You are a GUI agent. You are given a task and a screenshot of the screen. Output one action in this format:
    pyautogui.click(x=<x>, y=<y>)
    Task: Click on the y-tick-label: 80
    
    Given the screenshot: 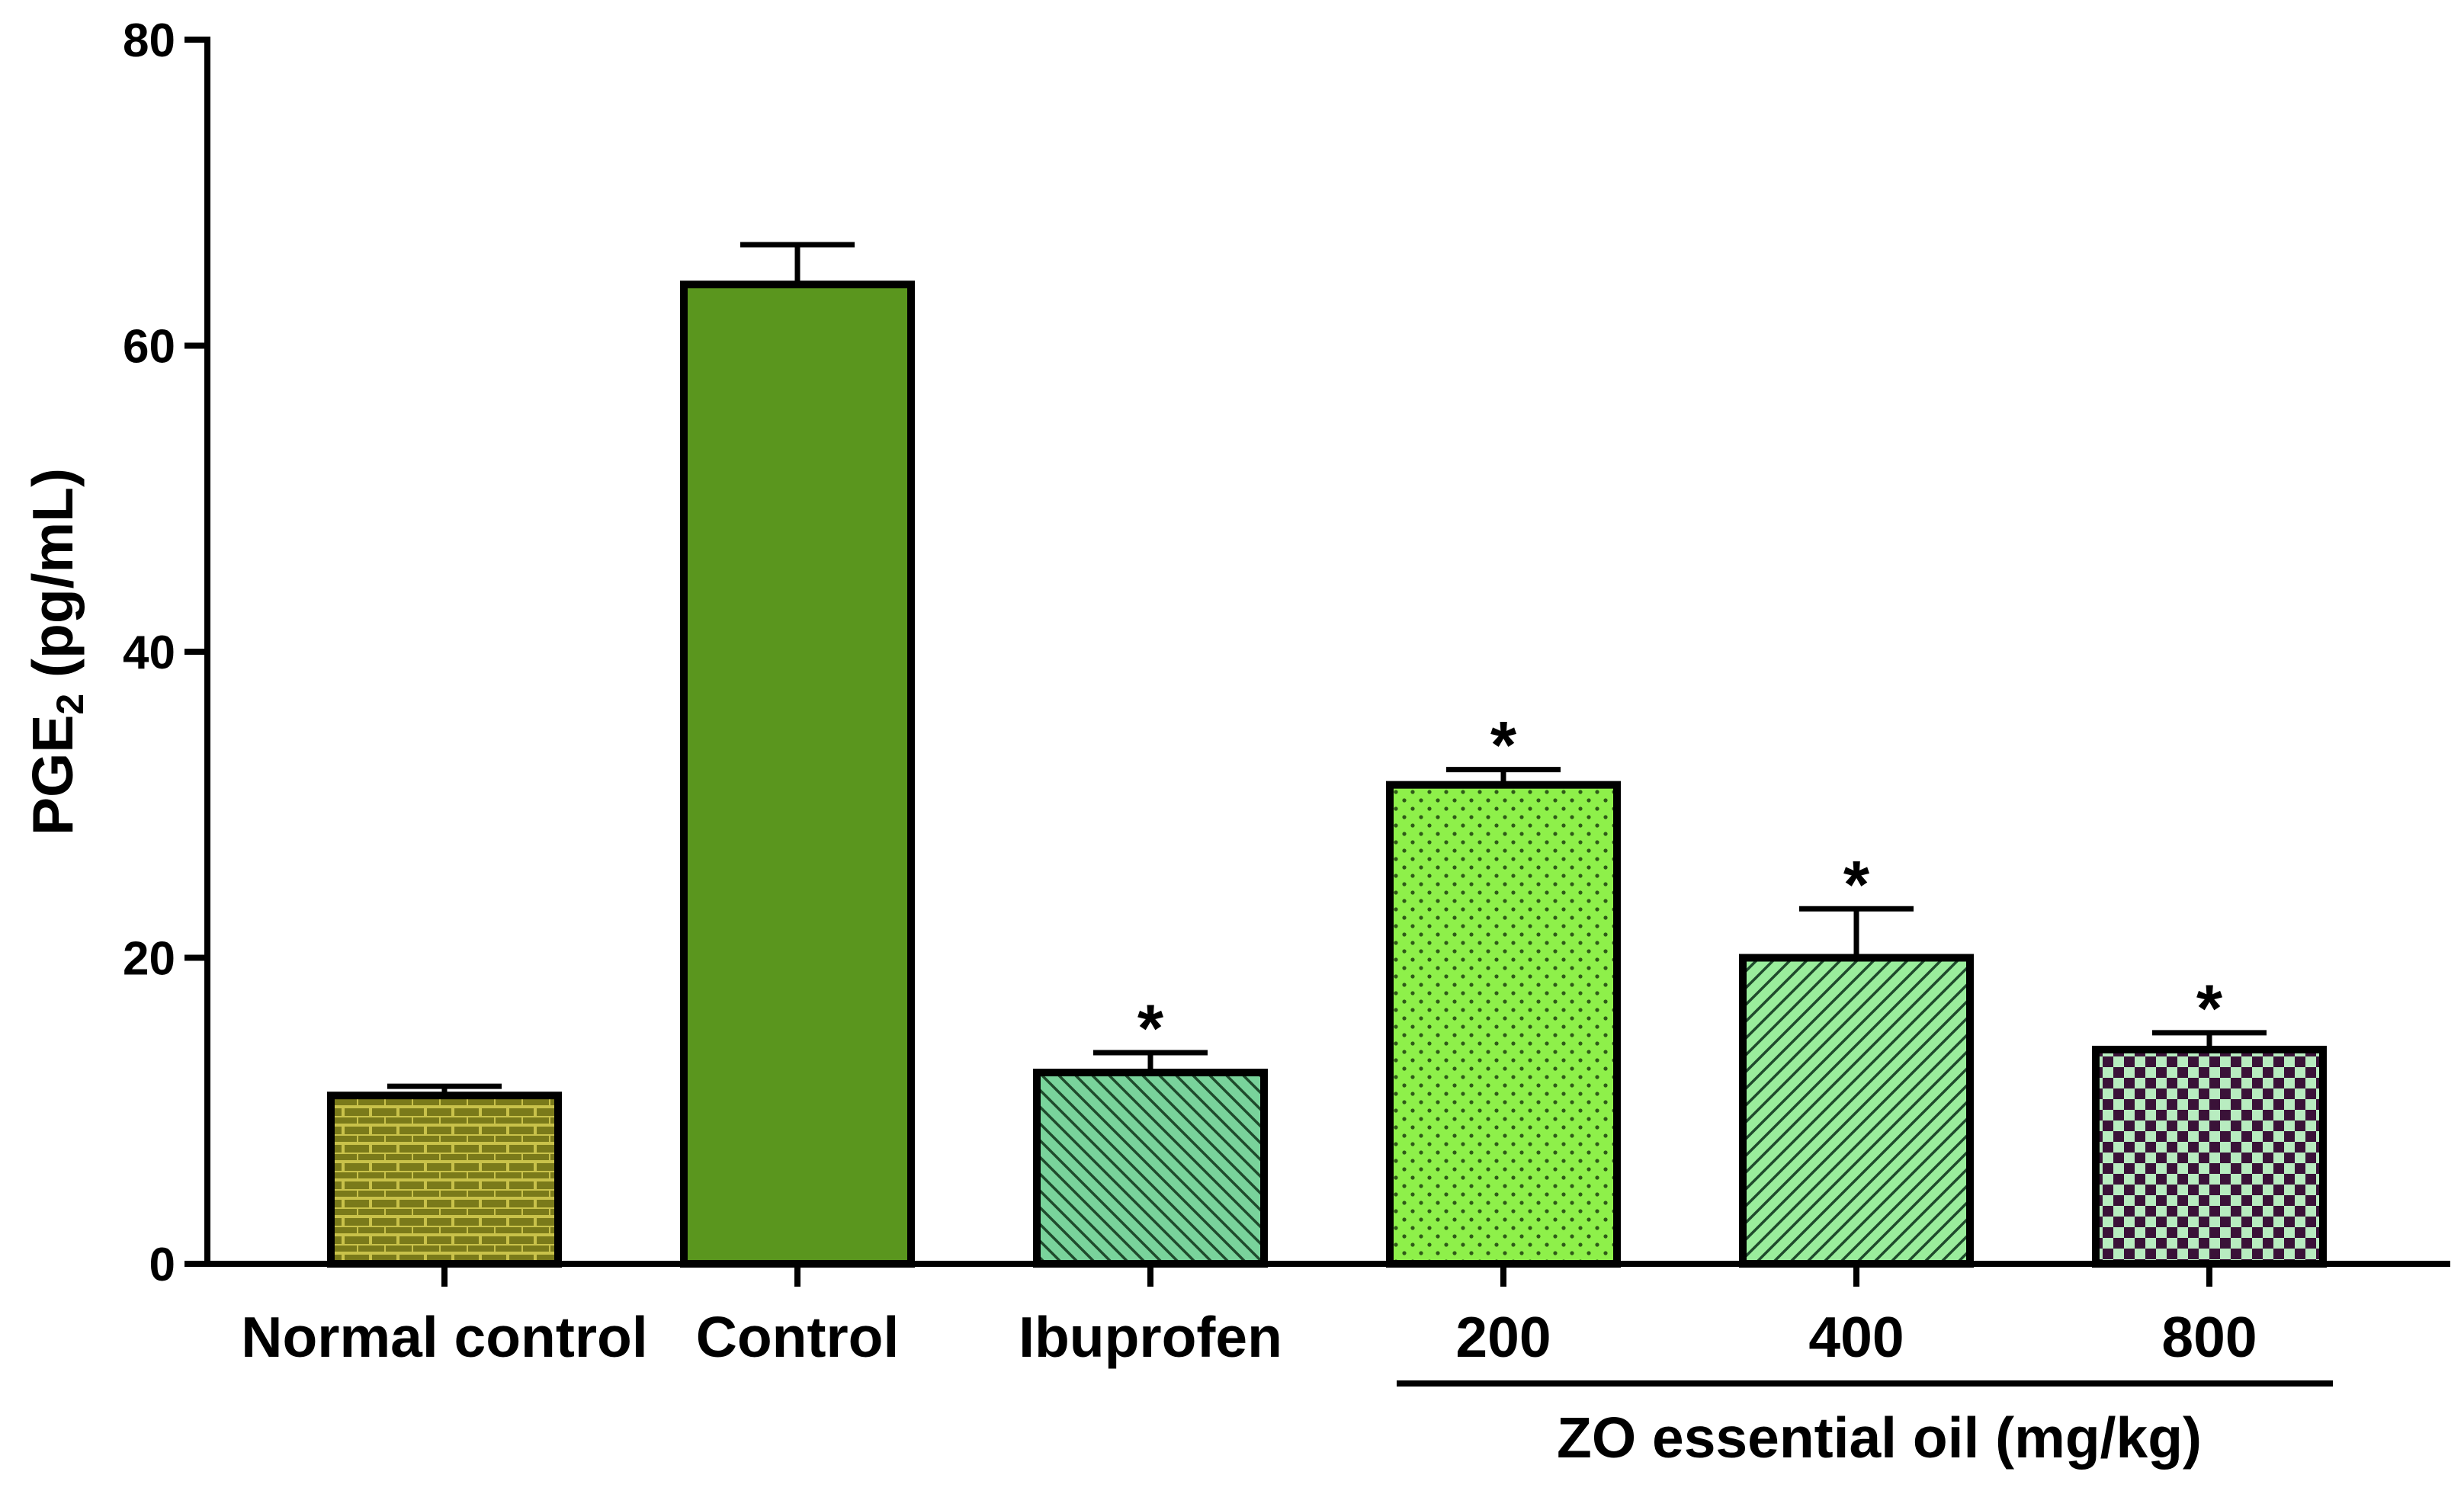 What is the action you would take?
    pyautogui.click(x=149, y=41)
    